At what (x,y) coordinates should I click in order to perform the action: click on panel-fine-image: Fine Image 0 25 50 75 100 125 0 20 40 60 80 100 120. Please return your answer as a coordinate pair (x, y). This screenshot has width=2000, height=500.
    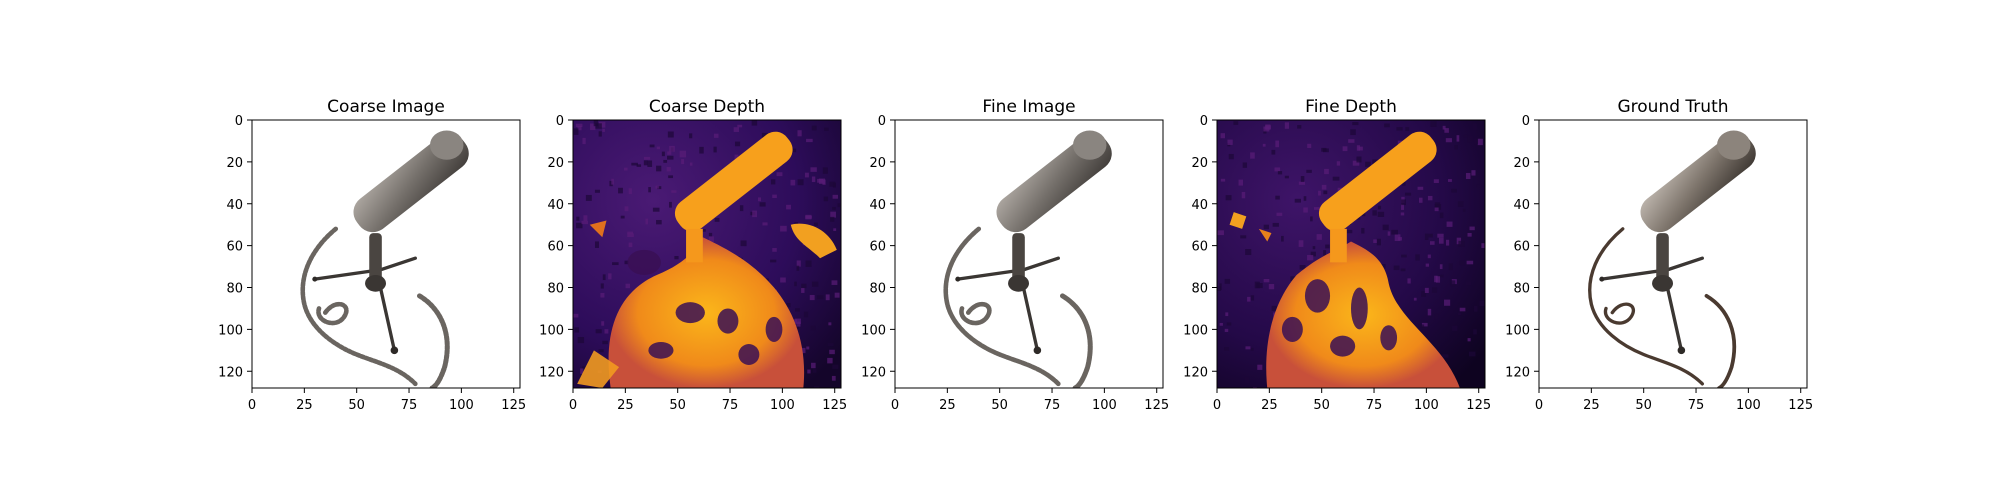
    Looking at the image, I should click on (1015, 255).